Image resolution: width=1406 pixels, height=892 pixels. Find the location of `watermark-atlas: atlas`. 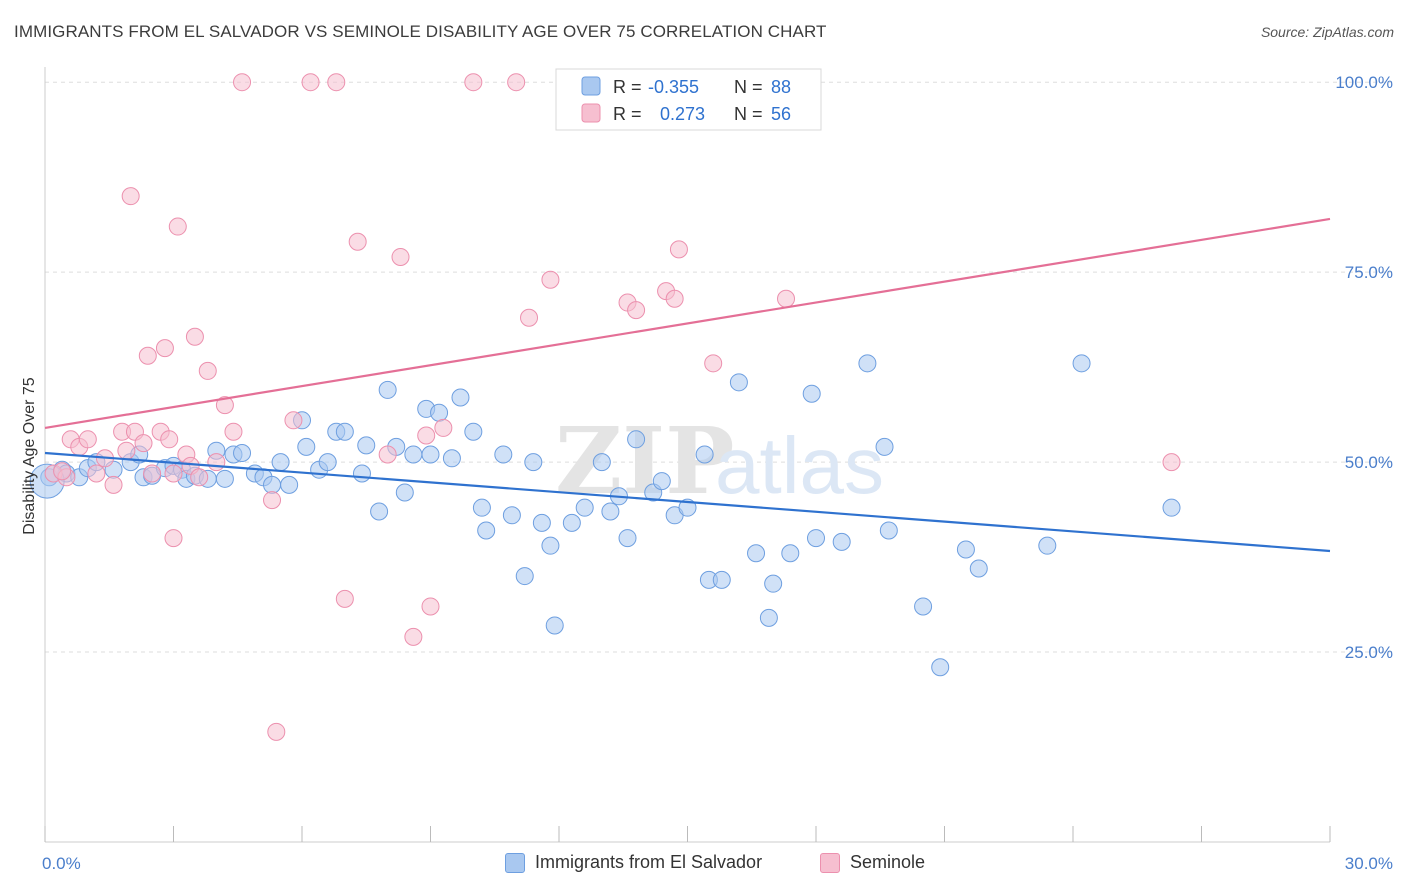

watermark-atlas: atlas is located at coordinates (799, 465).